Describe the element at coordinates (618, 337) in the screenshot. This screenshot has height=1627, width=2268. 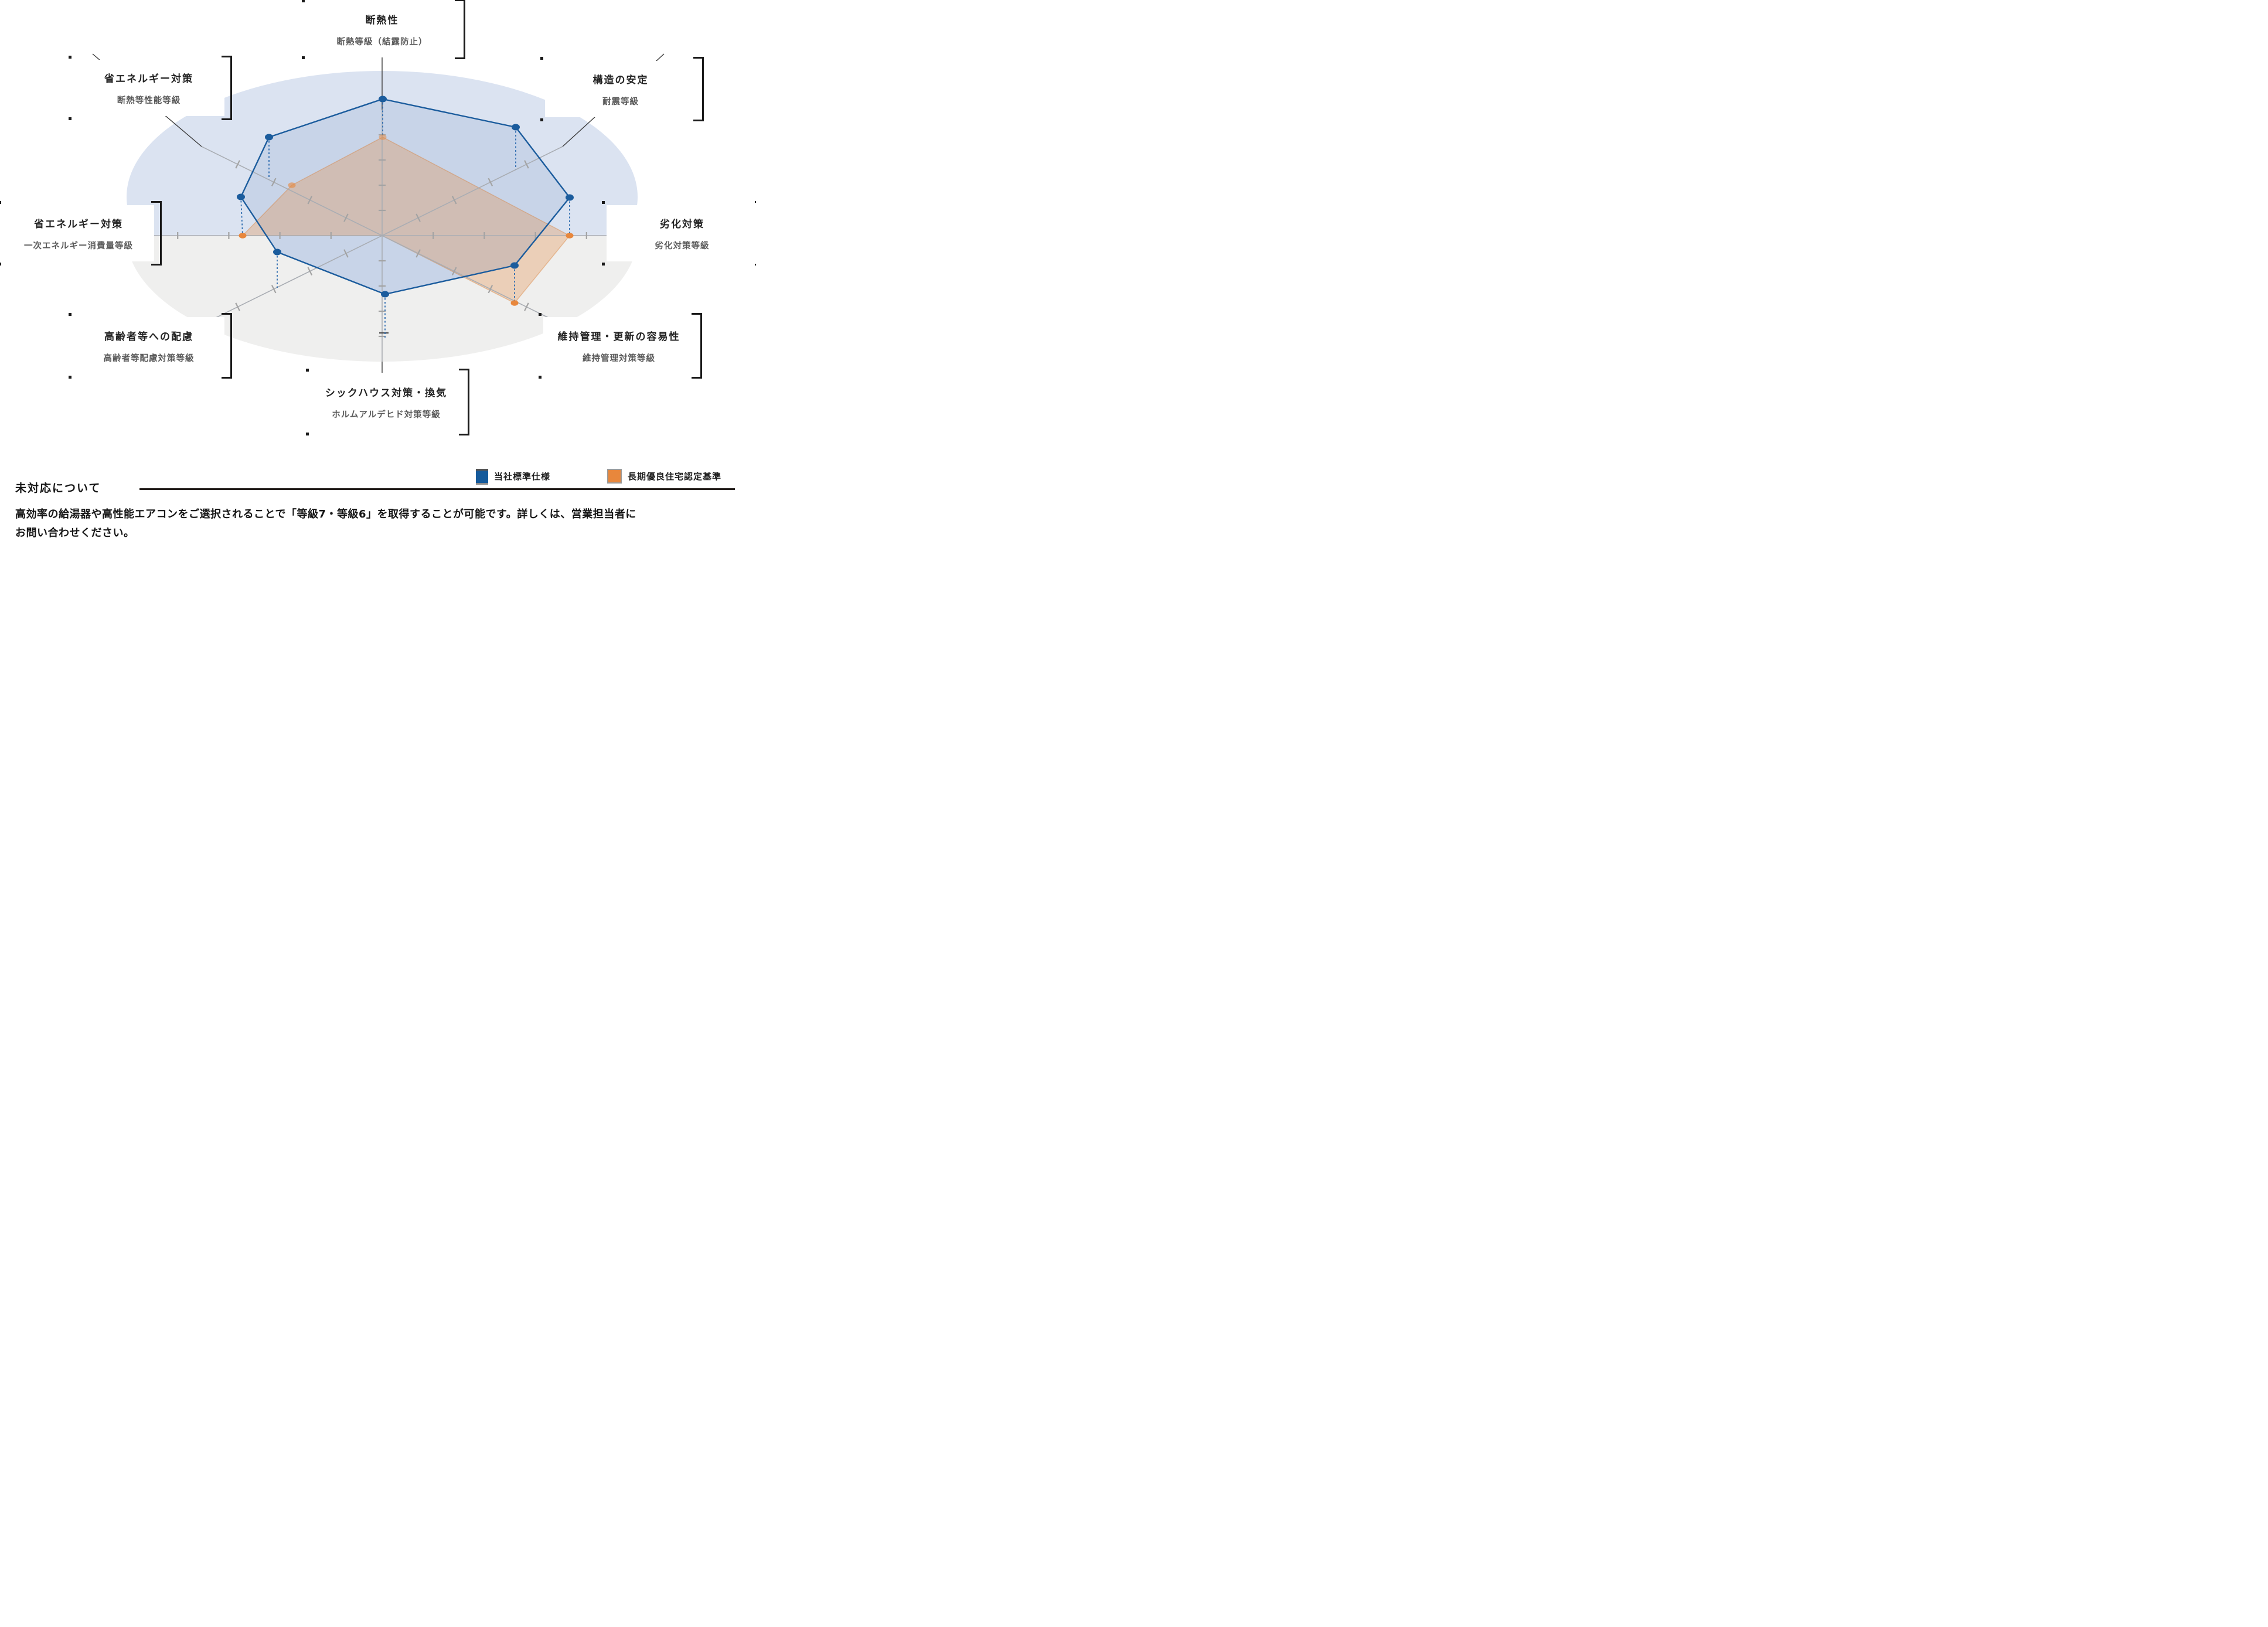
I see `axis-title: 維持管理・更新の容易性` at that location.